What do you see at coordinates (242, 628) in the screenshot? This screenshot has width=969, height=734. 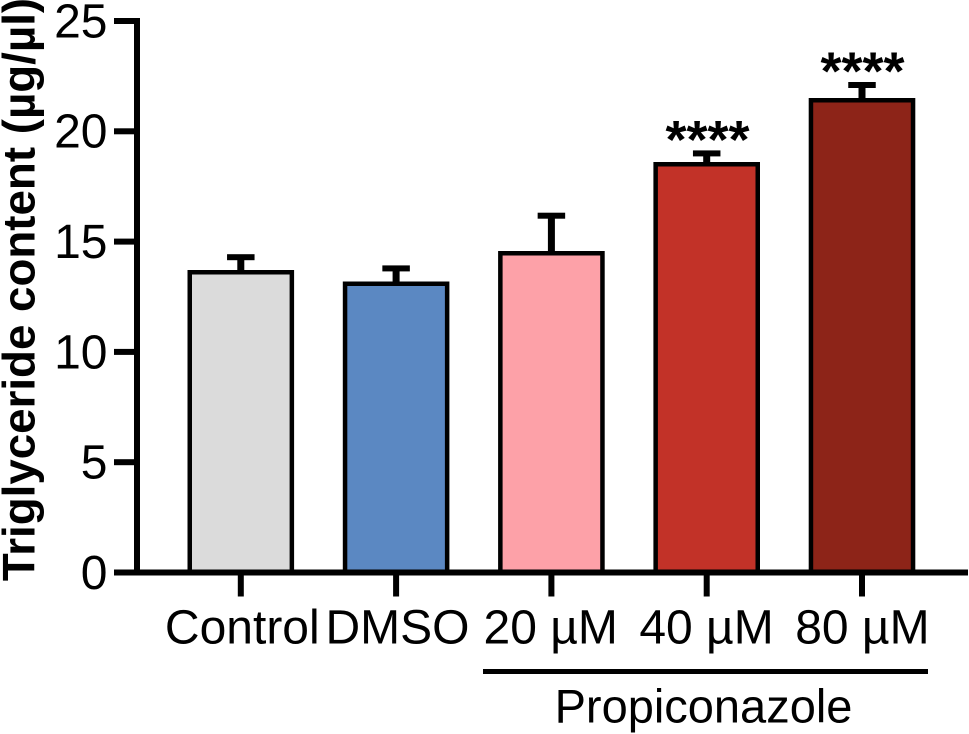 I see `svg-text: Control` at bounding box center [242, 628].